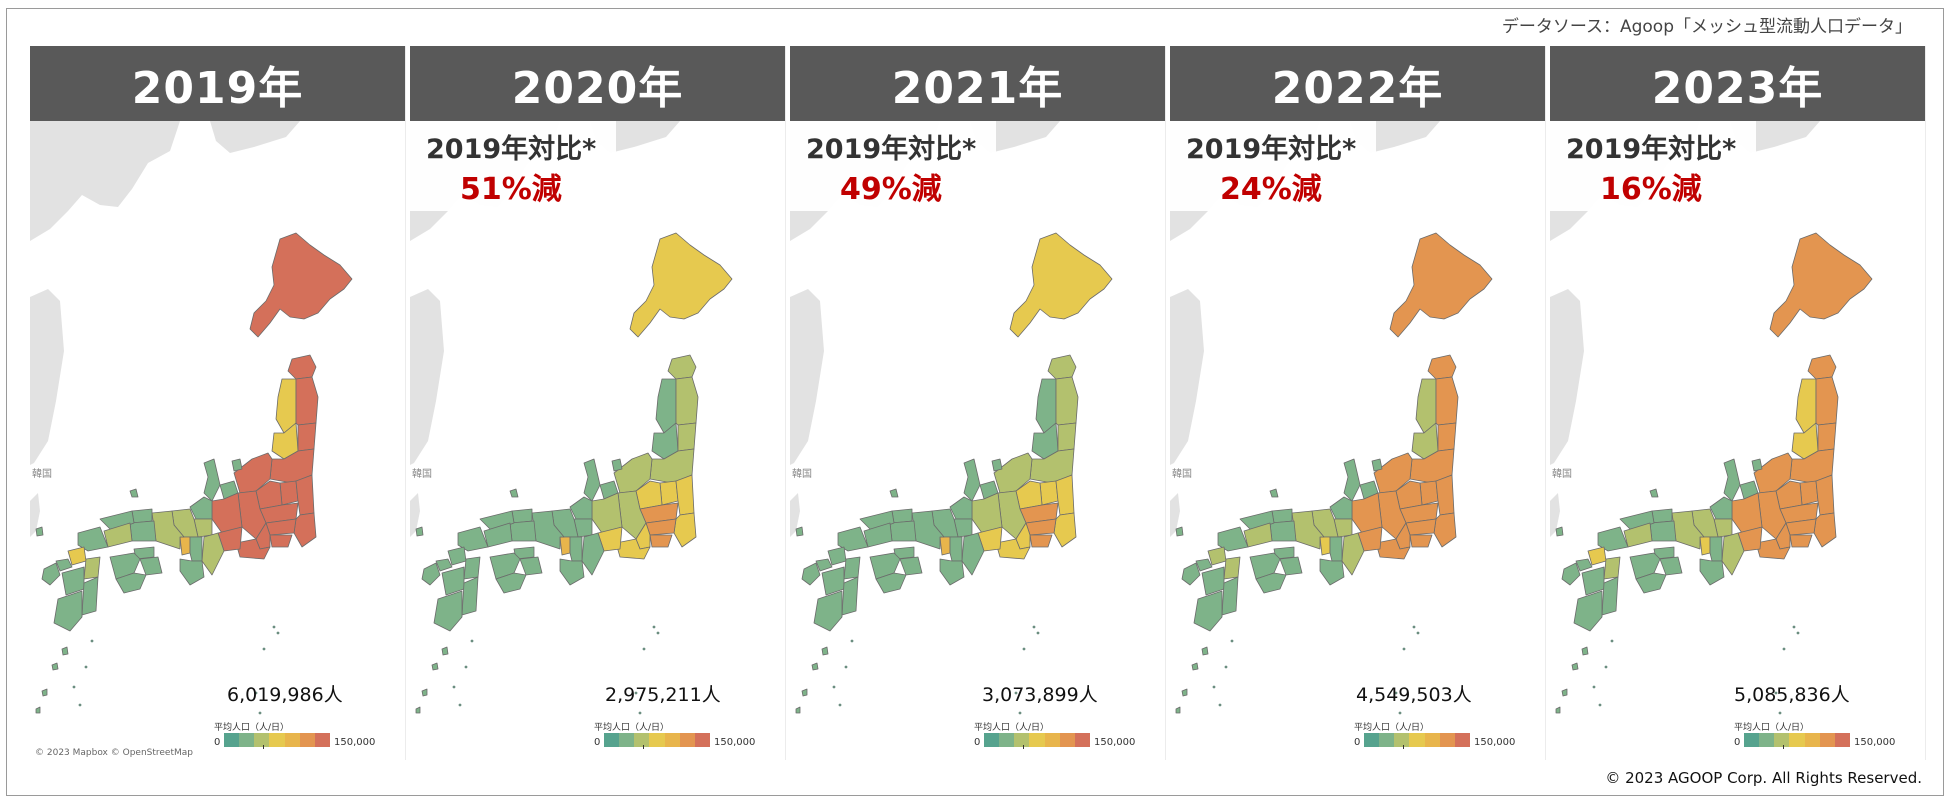 Image resolution: width=1950 pixels, height=806 pixels. What do you see at coordinates (1714, 473) in the screenshot?
I see `japan-group` at bounding box center [1714, 473].